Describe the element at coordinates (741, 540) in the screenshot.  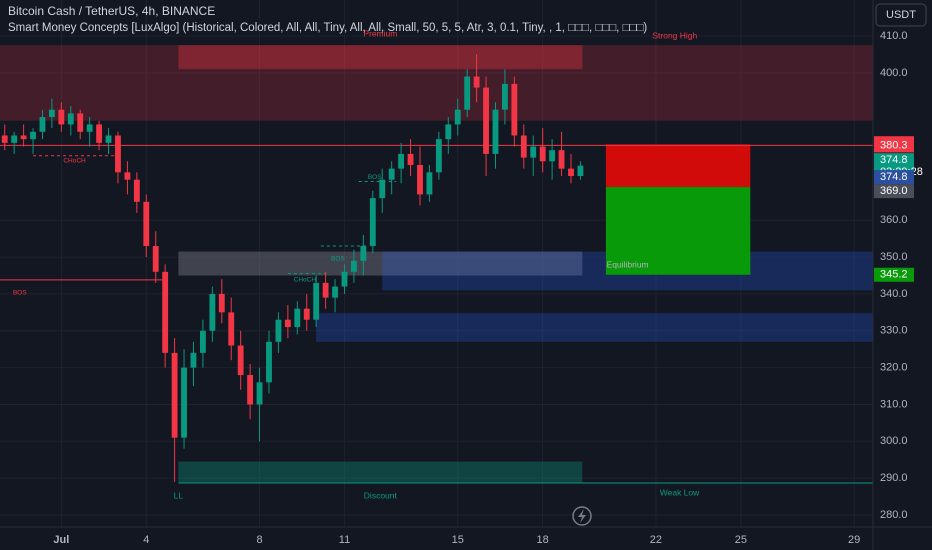
I see `x-tick-label: 25` at that location.